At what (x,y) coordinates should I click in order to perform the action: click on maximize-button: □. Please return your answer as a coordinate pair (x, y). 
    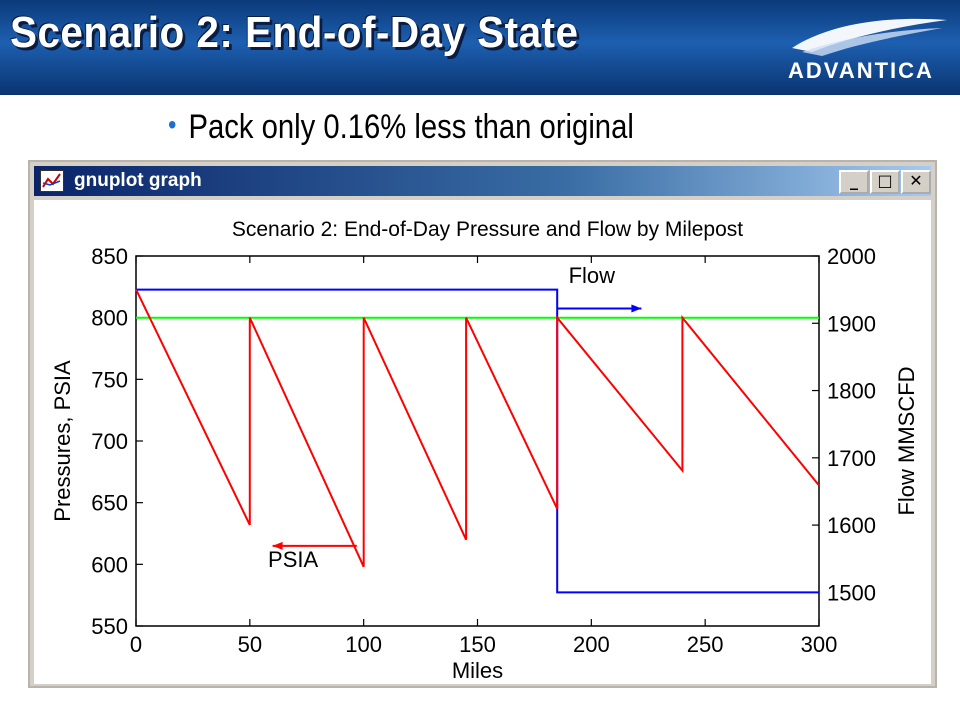
    Looking at the image, I should click on (885, 182).